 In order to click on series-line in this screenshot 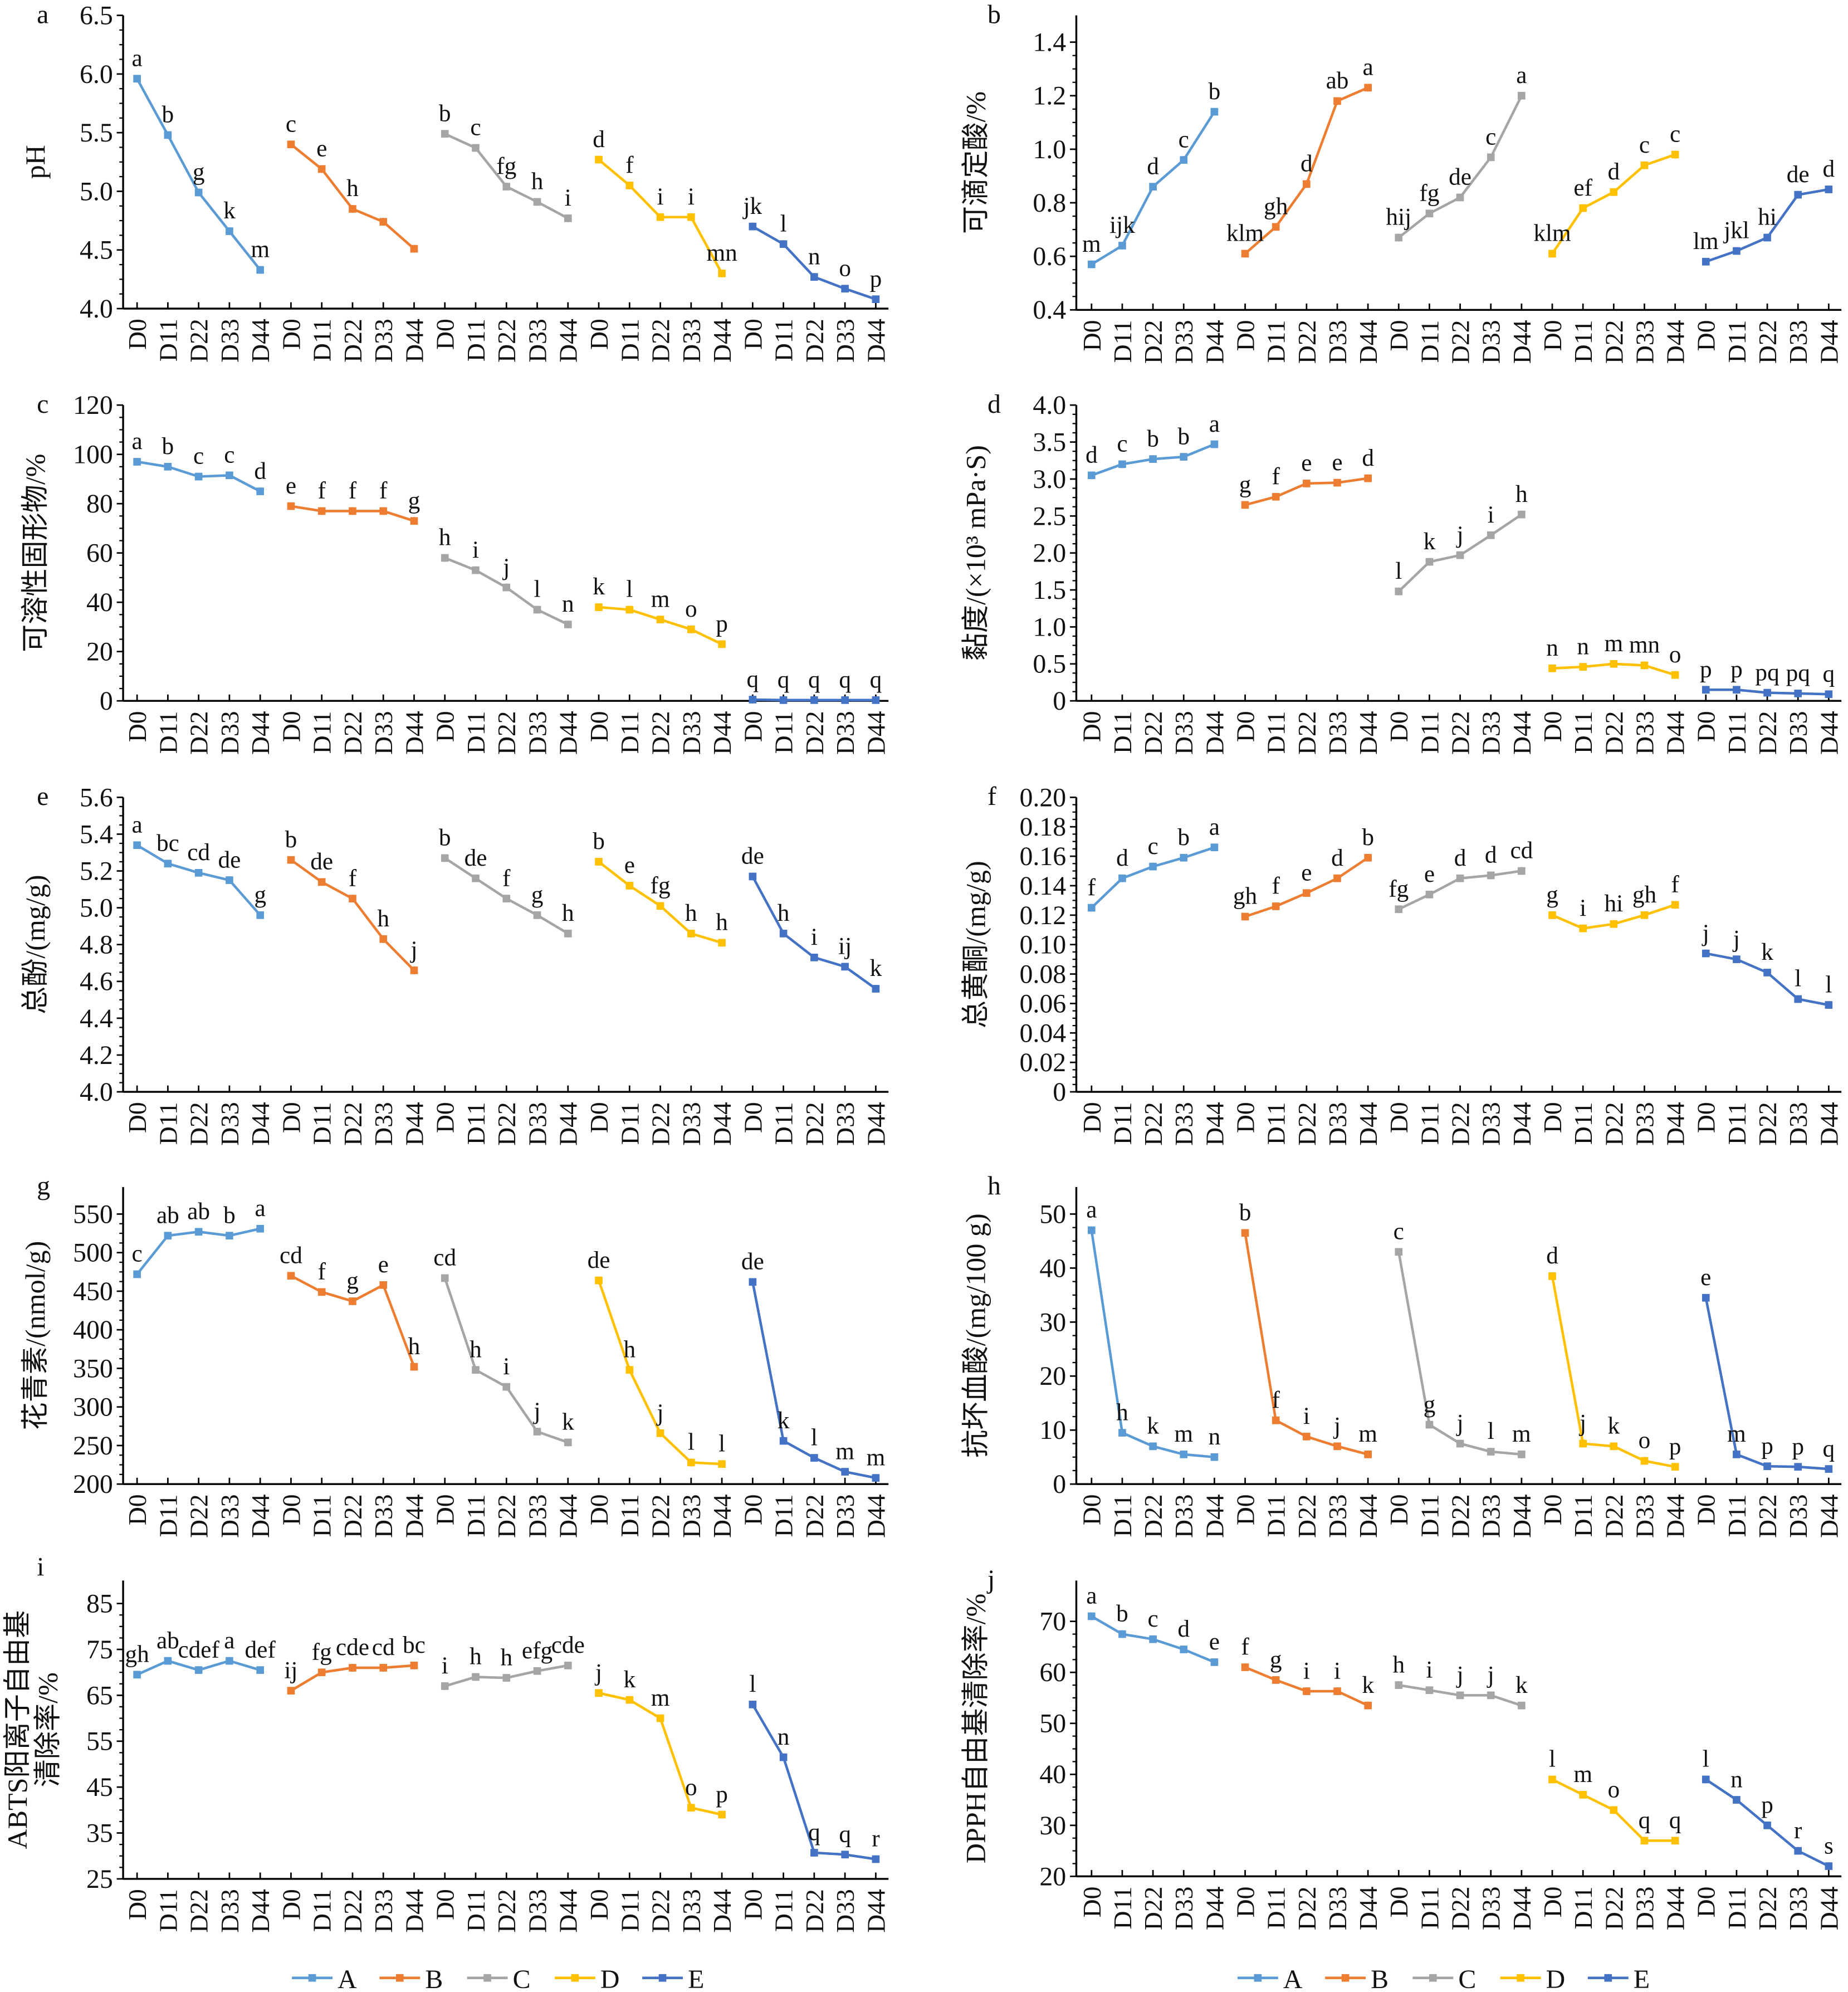, I will do `click(660, 626)`.